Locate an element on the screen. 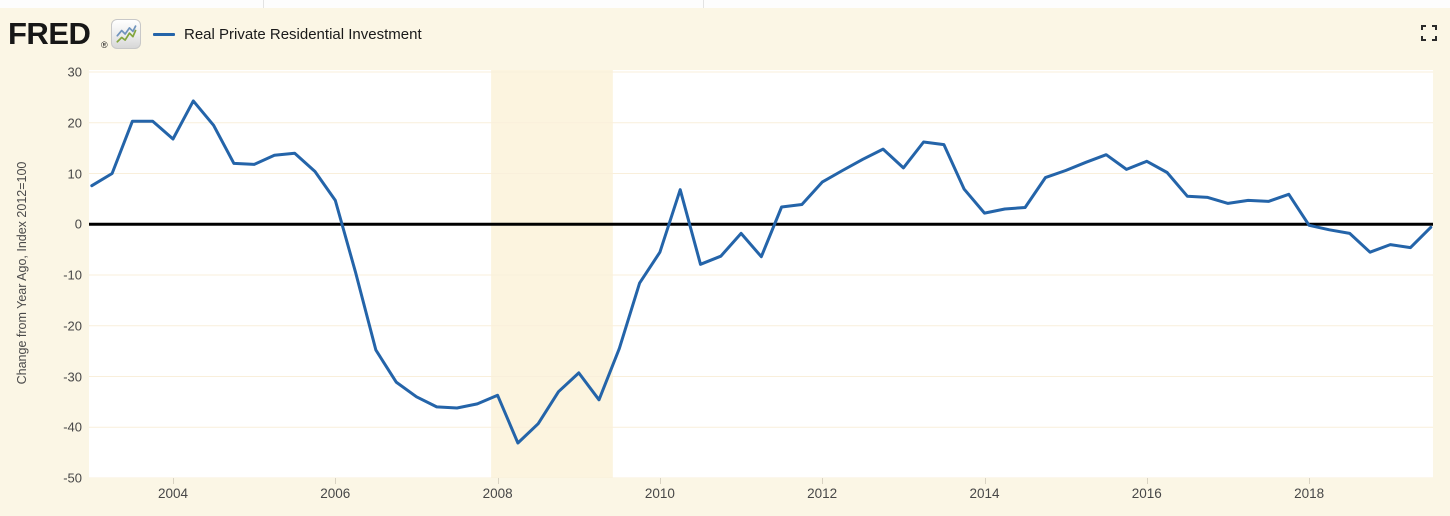 The image size is (1450, 516). y-tick-label: 10 is located at coordinates (74, 173).